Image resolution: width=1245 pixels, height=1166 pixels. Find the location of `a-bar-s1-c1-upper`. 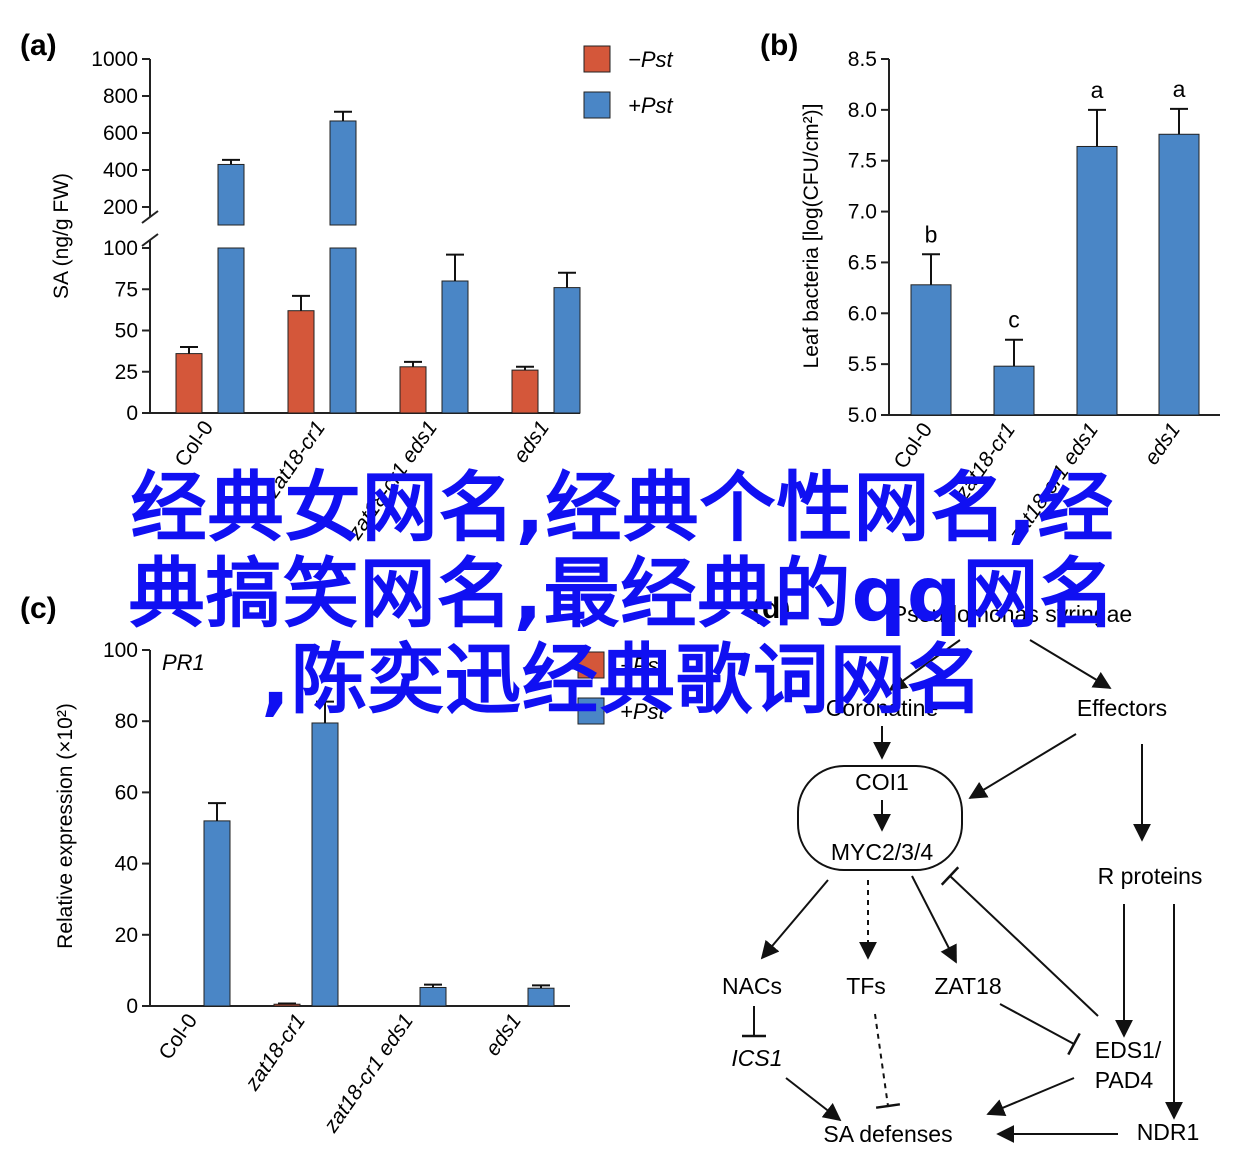

a-bar-s1-c1-upper is located at coordinates (343, 173).